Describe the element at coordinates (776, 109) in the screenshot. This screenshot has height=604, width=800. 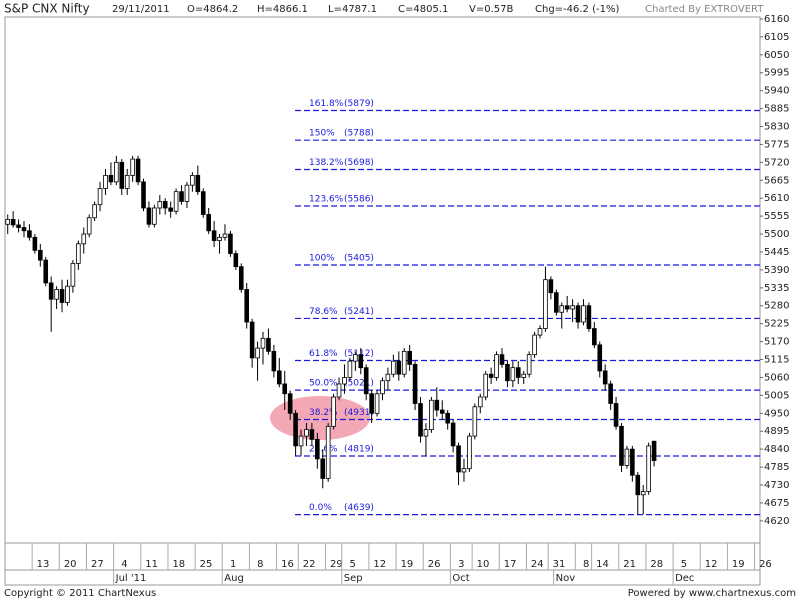
I see `y-tick-label: 5885` at that location.